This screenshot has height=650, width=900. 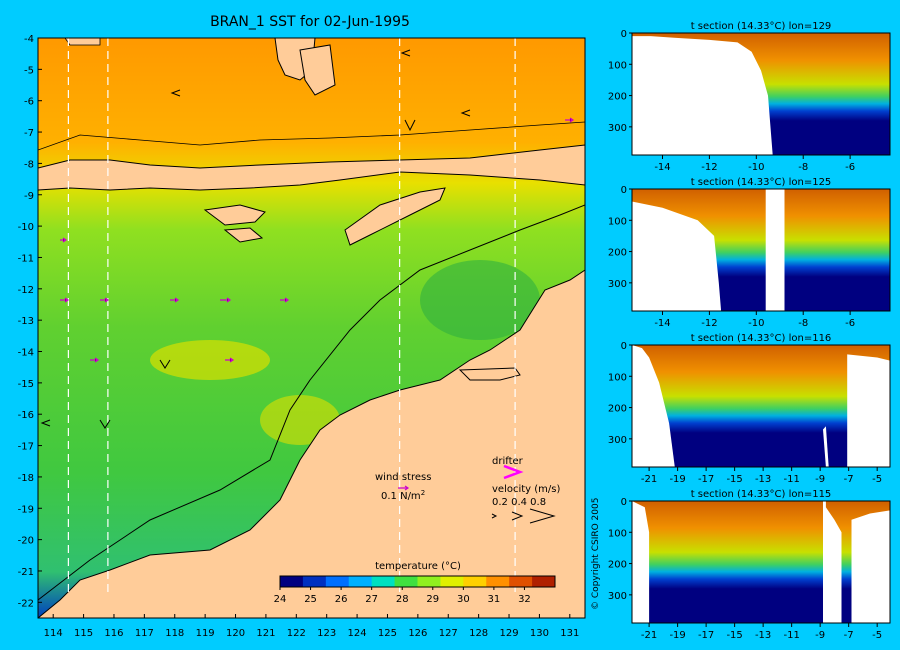 I want to click on section-title: t section (14.33°C) lon=129, so click(x=761, y=26).